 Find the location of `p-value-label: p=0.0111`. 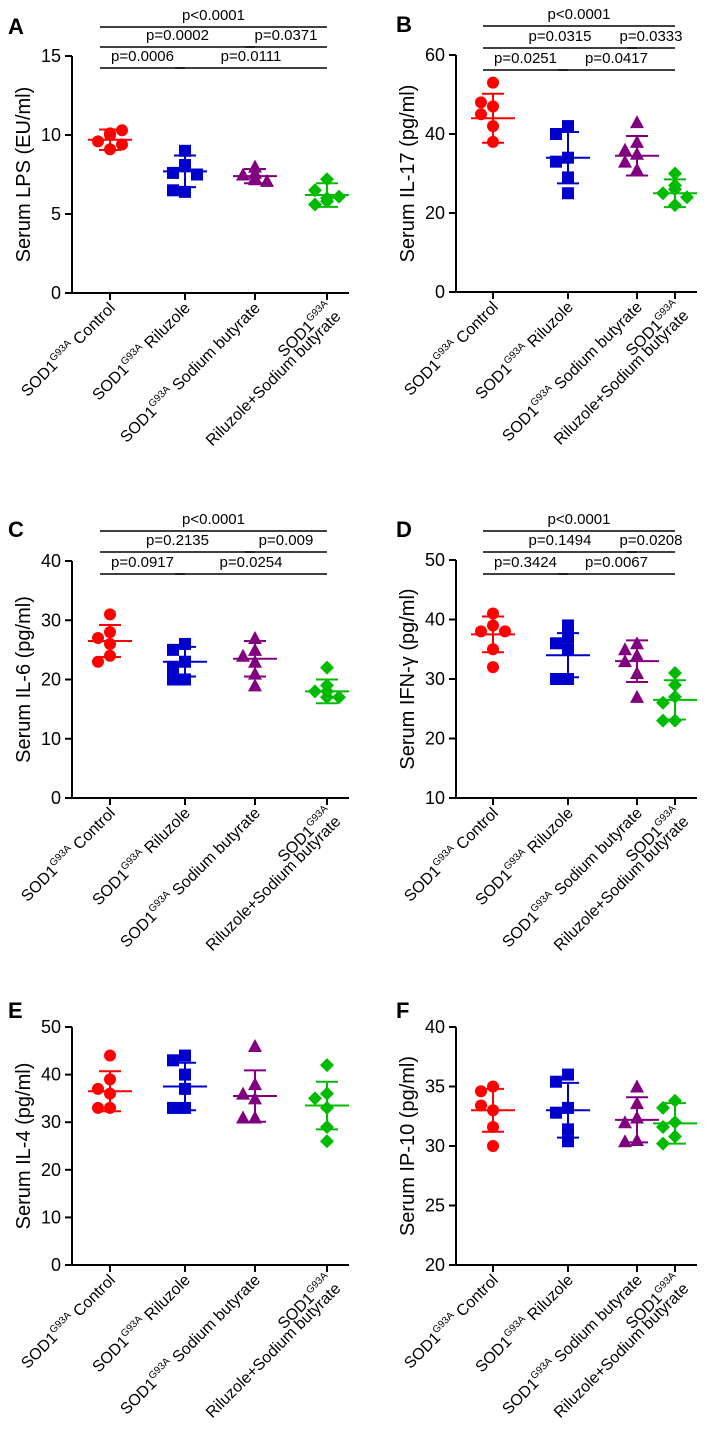

p-value-label: p=0.0111 is located at coordinates (251, 56).